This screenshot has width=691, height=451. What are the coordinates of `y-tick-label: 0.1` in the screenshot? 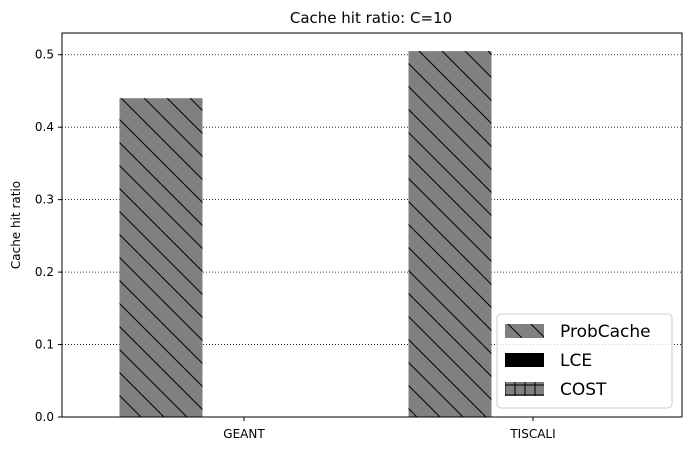 It's located at (44, 345).